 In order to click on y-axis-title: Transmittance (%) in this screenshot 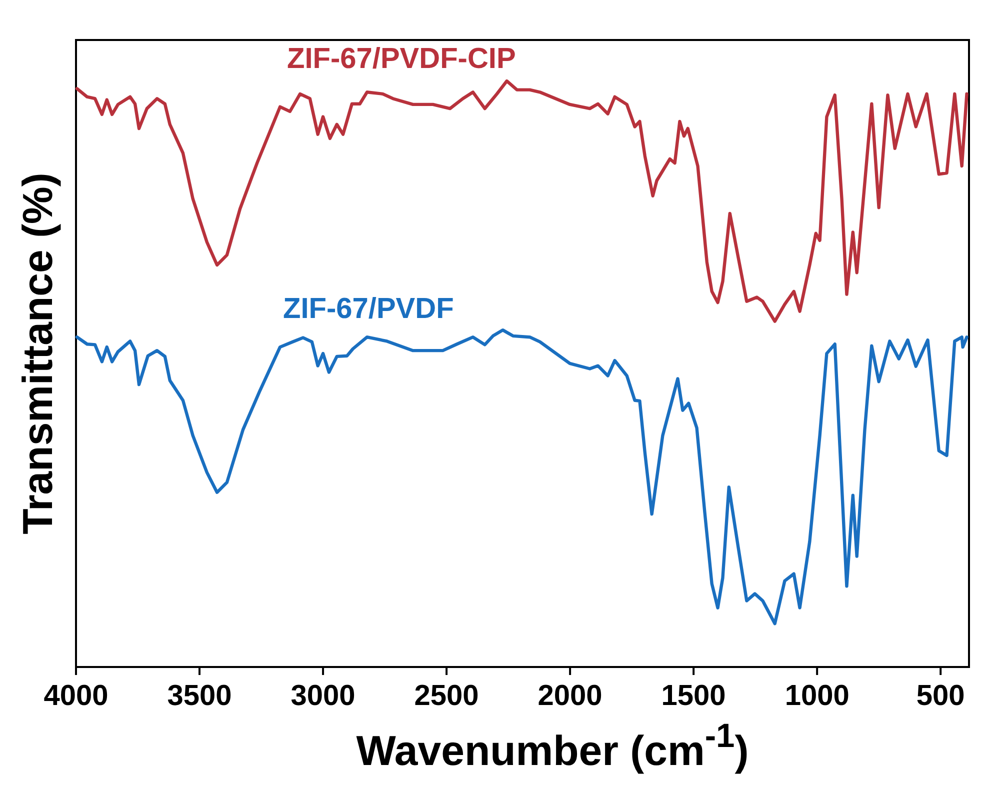, I will do `click(37, 353)`.